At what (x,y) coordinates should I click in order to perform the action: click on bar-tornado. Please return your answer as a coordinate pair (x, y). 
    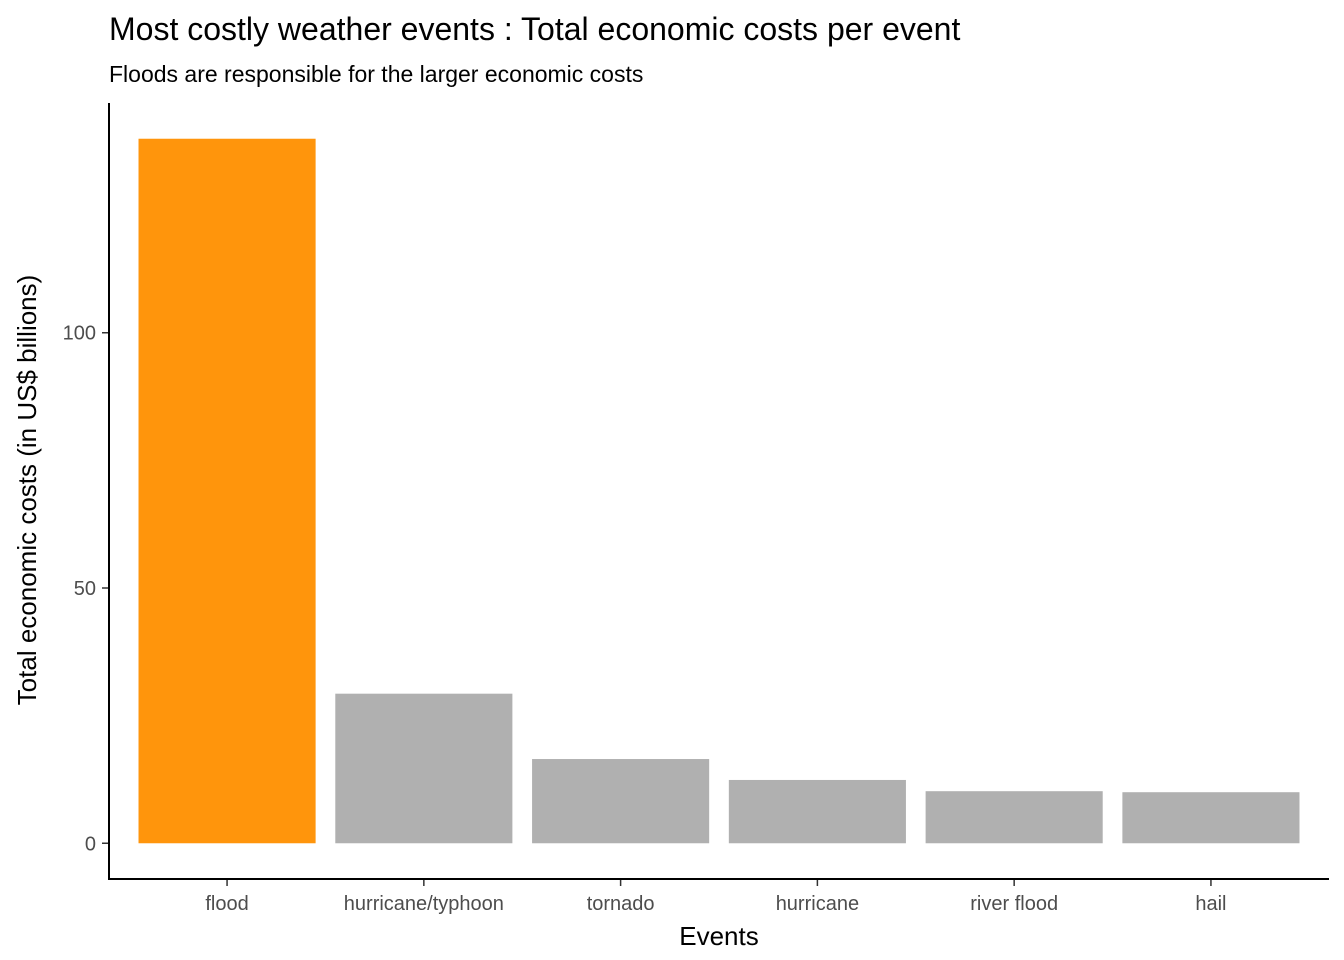
    Looking at the image, I should click on (621, 801).